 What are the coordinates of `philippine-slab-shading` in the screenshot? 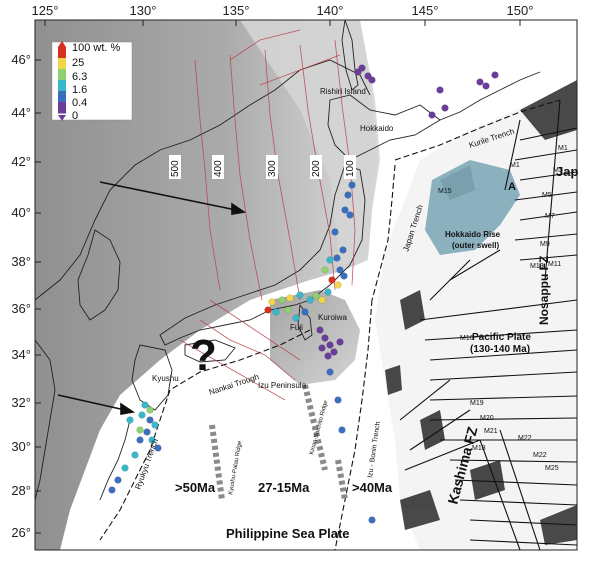 It's located at (315, 337).